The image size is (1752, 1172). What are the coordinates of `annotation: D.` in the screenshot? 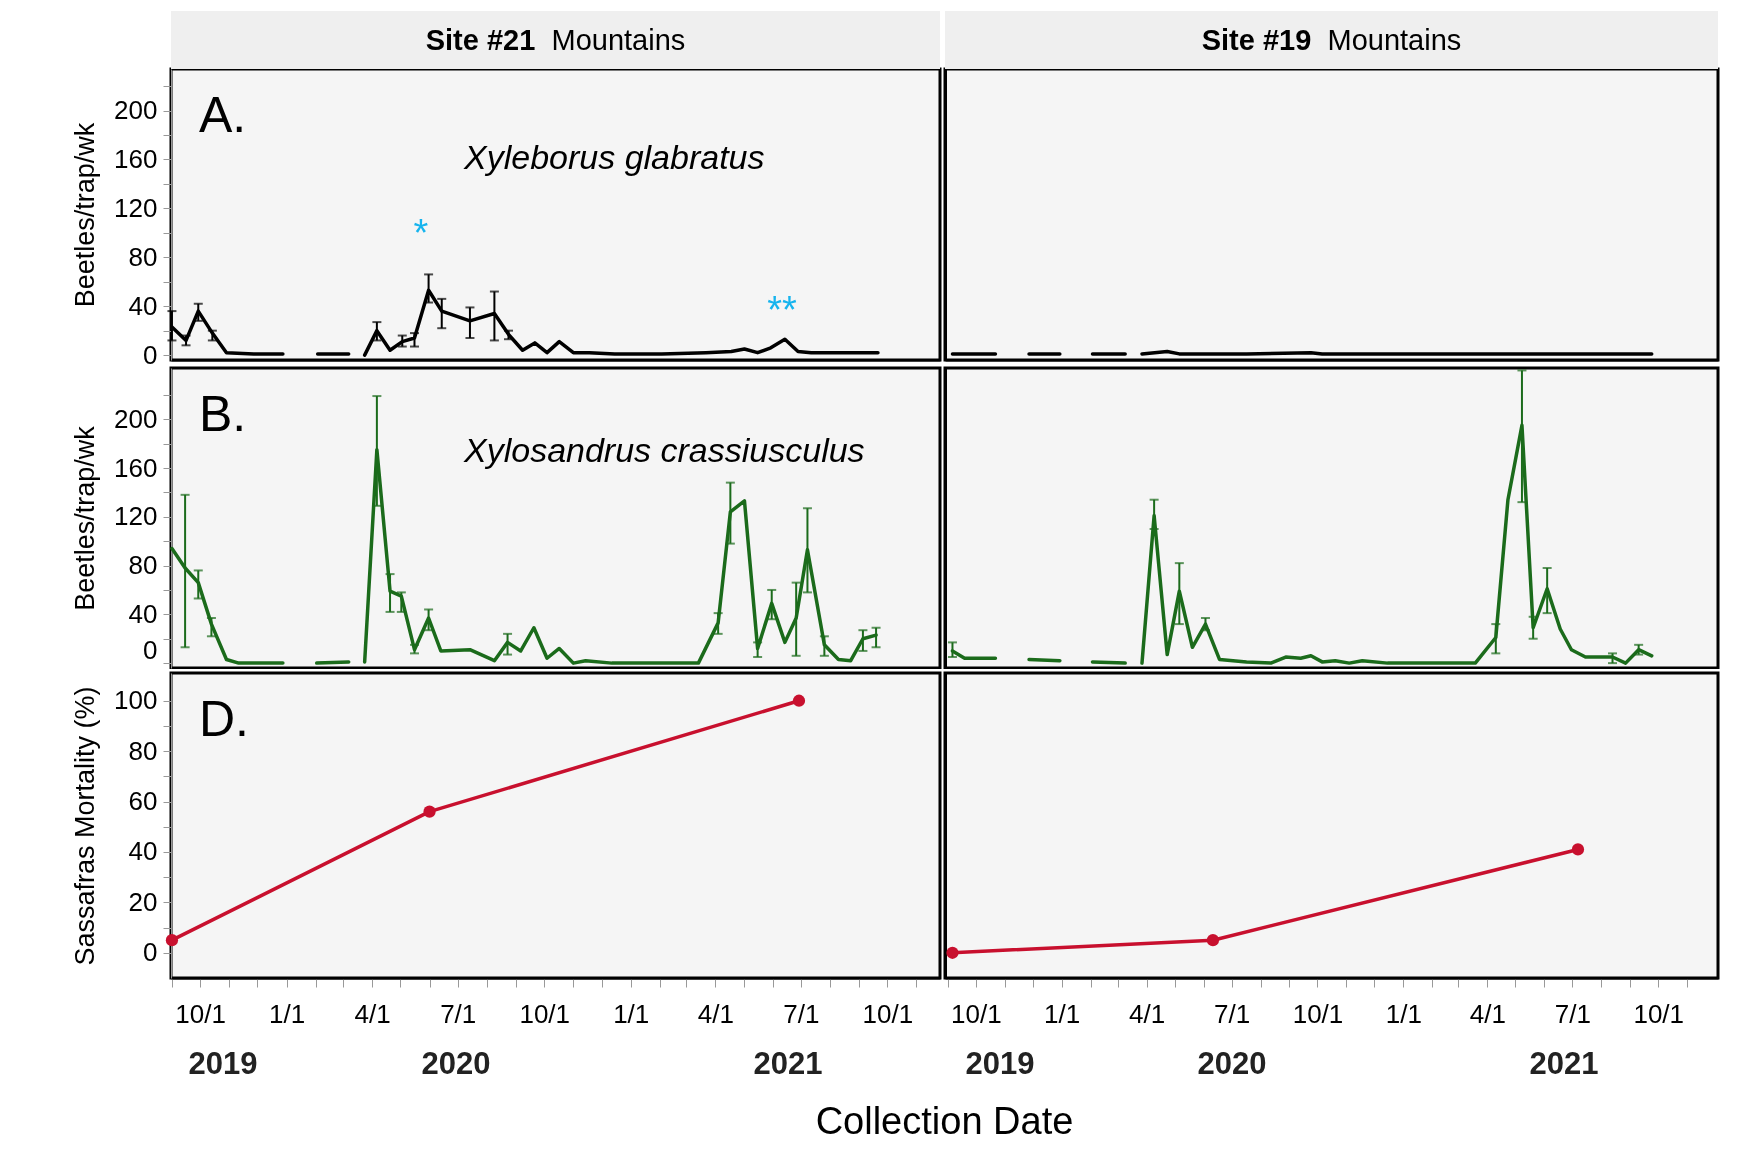 It's located at (224, 719).